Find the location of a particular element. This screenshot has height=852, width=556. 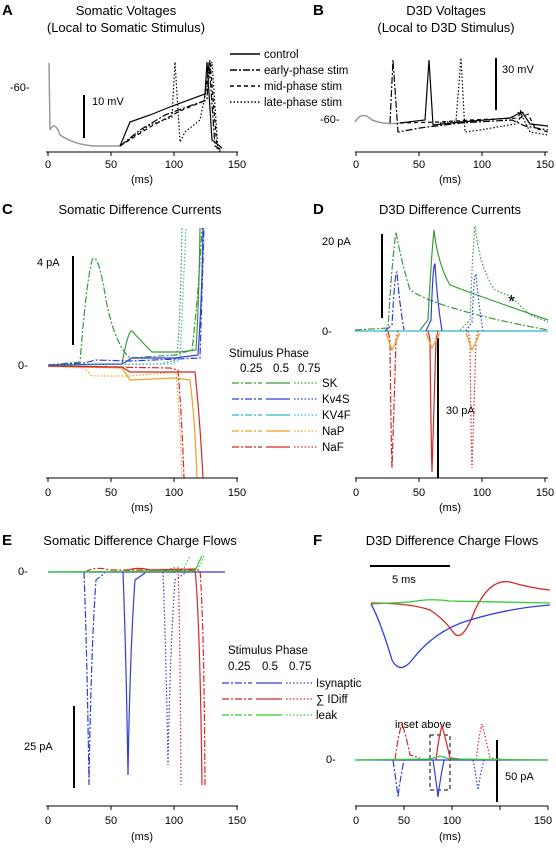

panel-b-trace-control is located at coordinates (474, 93).